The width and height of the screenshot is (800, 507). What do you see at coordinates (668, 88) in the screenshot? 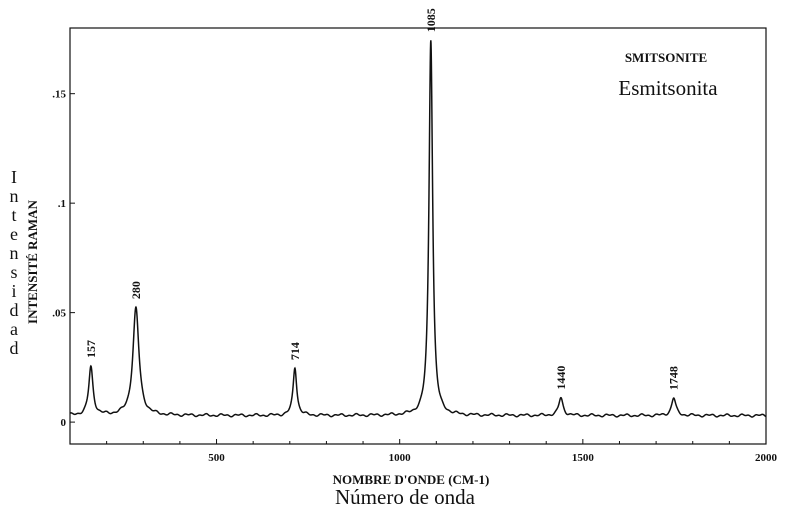
I see `chart-subtitle: Esmitsonita` at bounding box center [668, 88].